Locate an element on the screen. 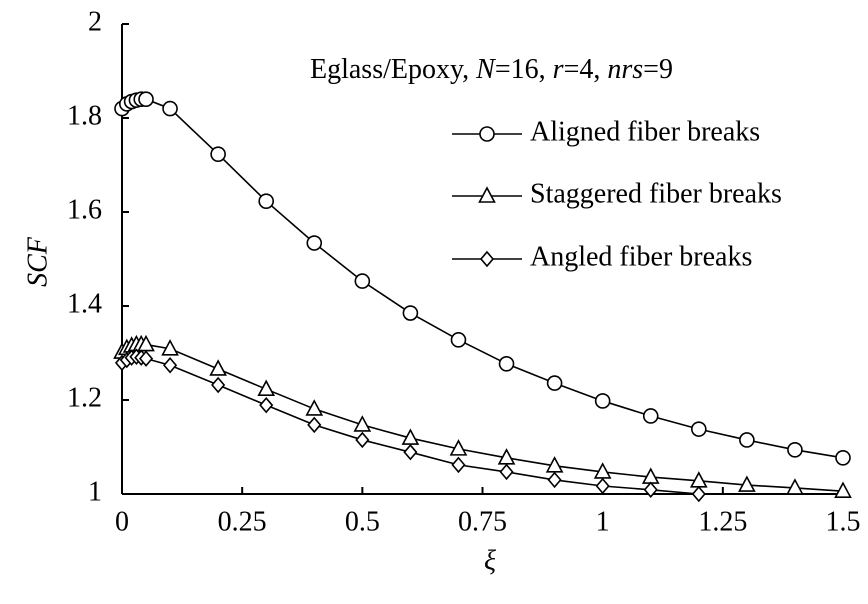  y-tick-label: 1.4 is located at coordinates (84, 303).